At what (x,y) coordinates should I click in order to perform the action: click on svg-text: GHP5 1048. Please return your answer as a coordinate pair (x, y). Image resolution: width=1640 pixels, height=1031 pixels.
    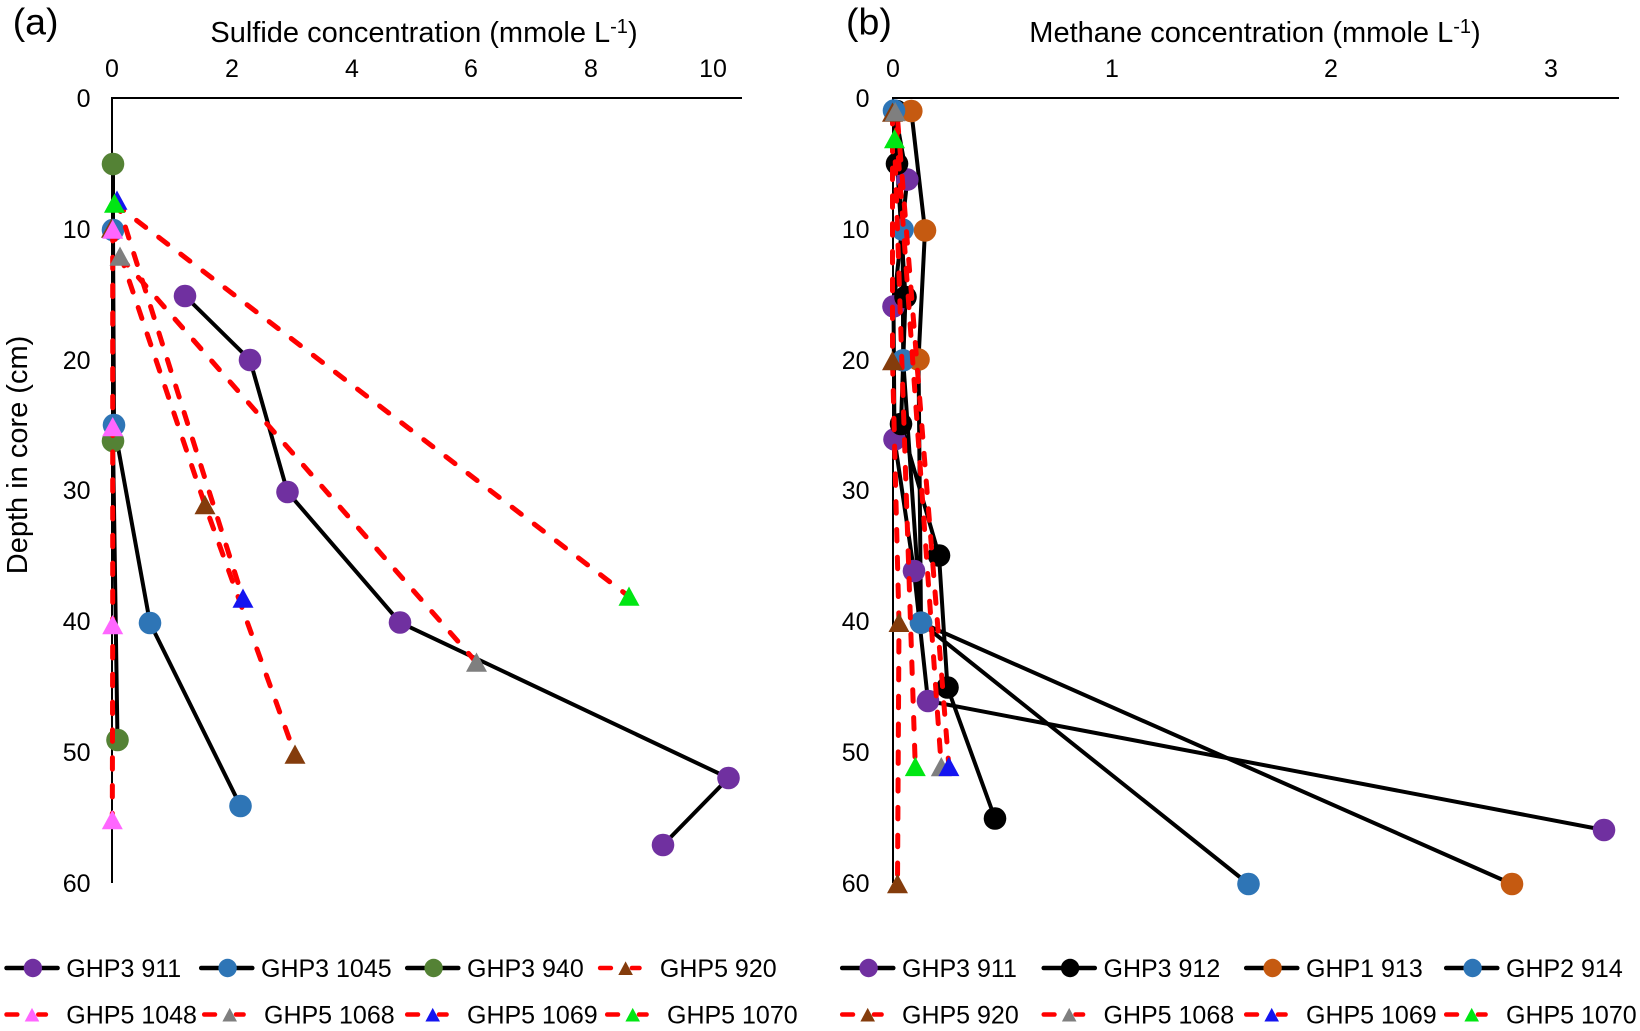
    Looking at the image, I should click on (131, 1014).